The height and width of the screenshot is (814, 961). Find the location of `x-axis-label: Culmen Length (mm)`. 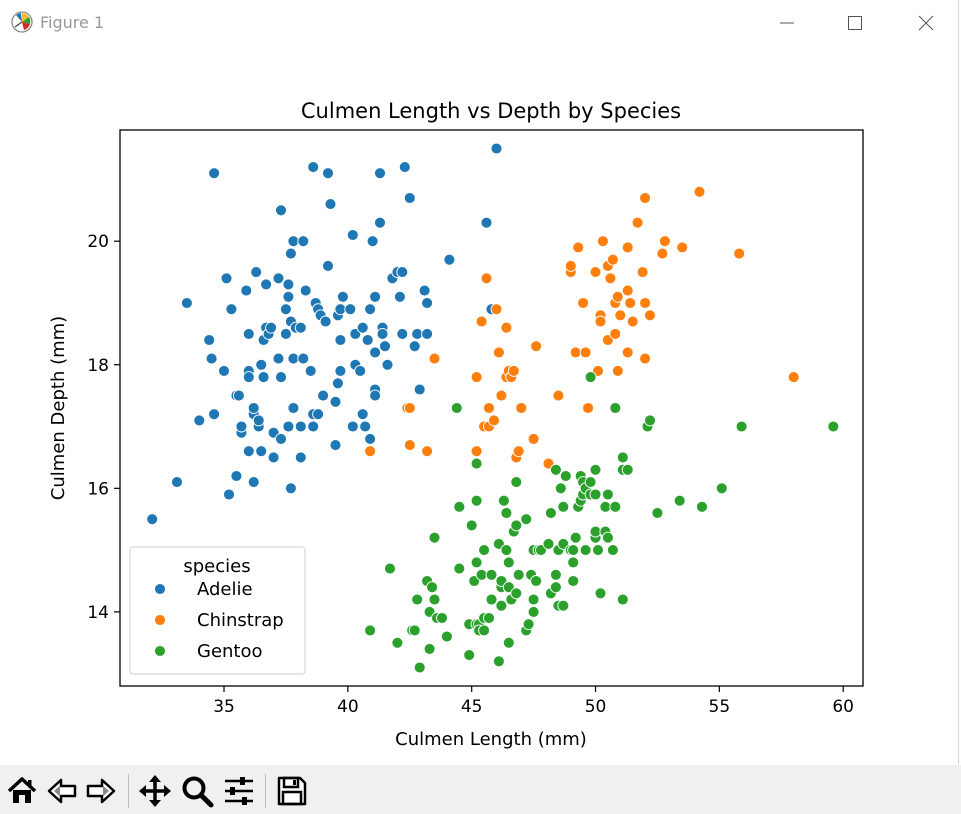

x-axis-label: Culmen Length (mm) is located at coordinates (491, 739).